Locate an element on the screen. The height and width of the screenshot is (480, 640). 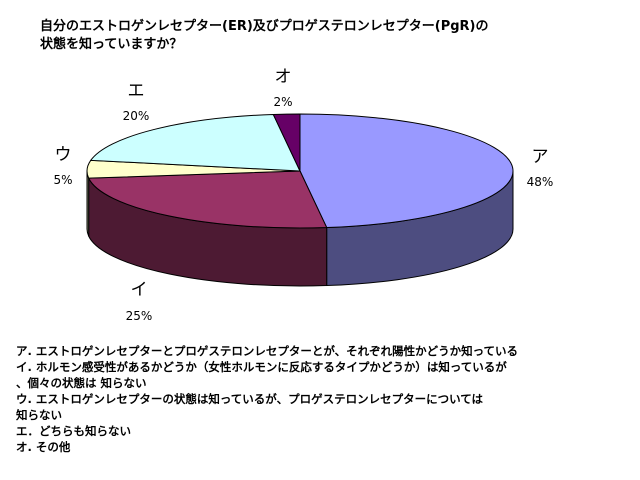
slice-value-label-4: 2% is located at coordinates (282, 102).